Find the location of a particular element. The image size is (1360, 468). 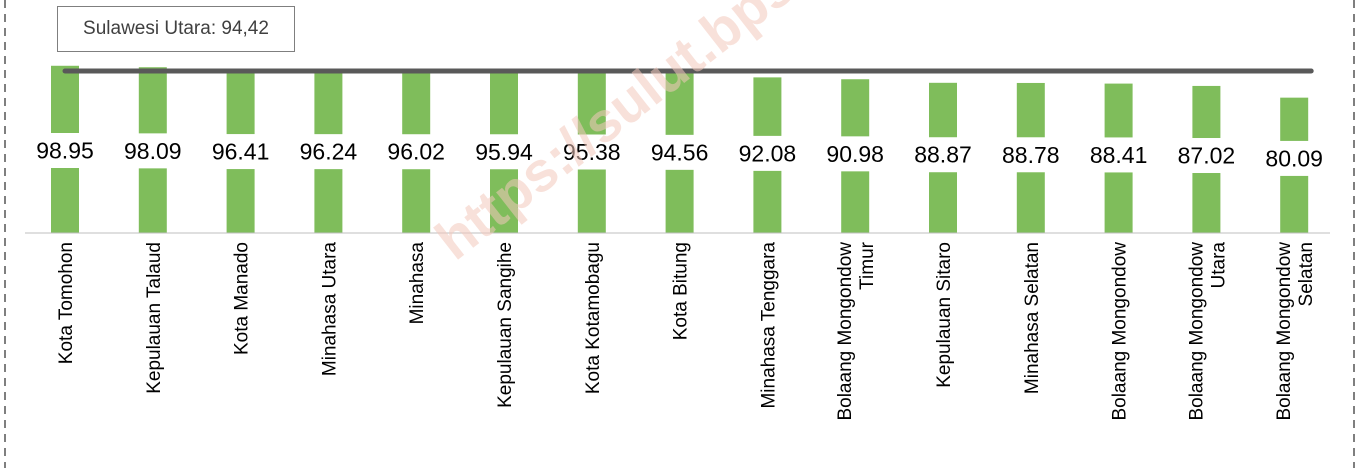

bar-value-label: 98.09 is located at coordinates (153, 151).